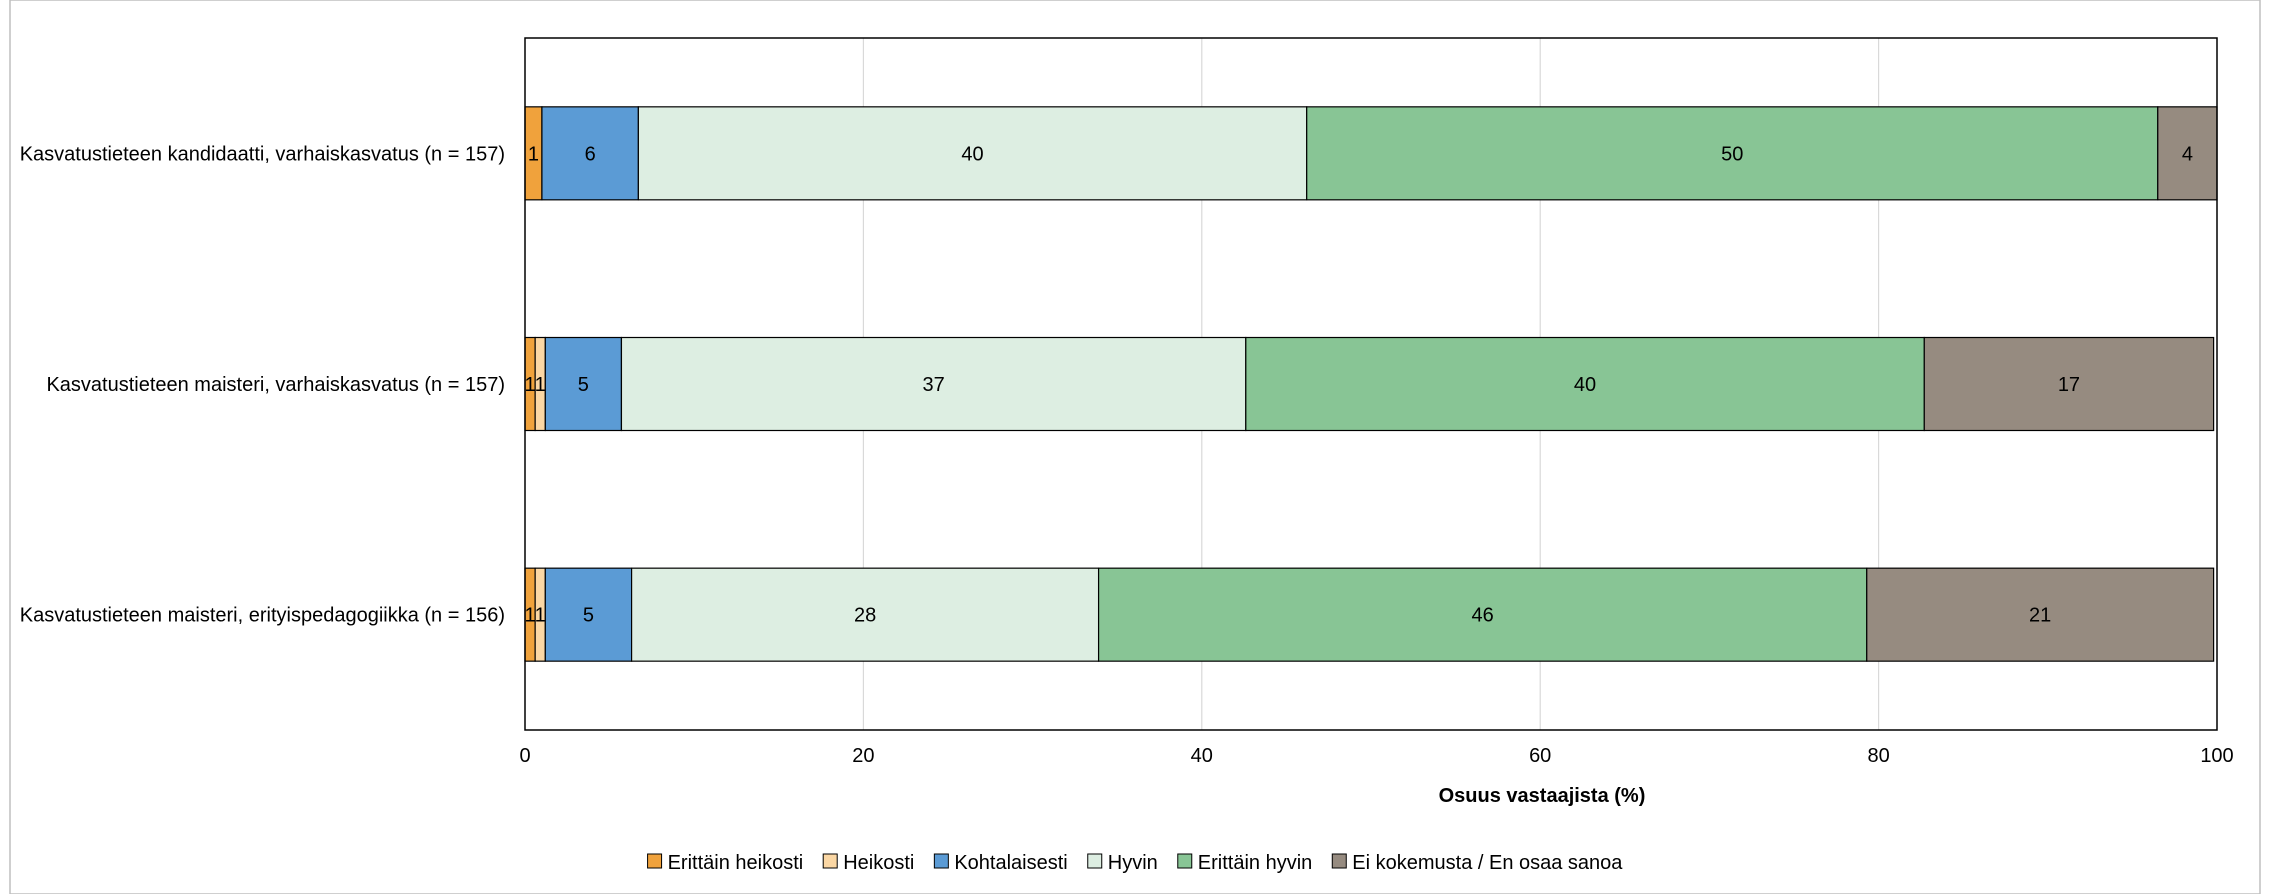 The height and width of the screenshot is (894, 2270). Describe the element at coordinates (1540, 756) in the screenshot. I see `x-tick-label: 60` at that location.